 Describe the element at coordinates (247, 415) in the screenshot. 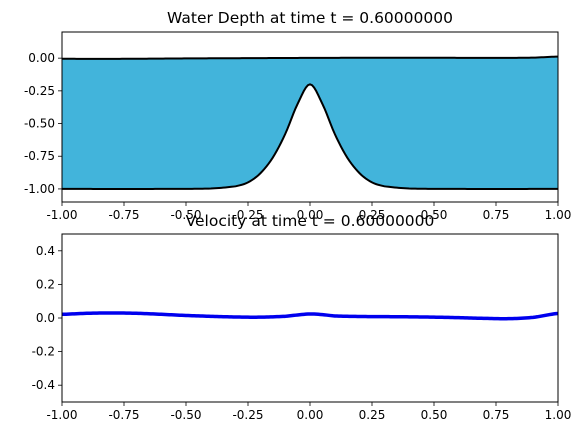

I see `velocity-x-tick-label: -0.25` at that location.